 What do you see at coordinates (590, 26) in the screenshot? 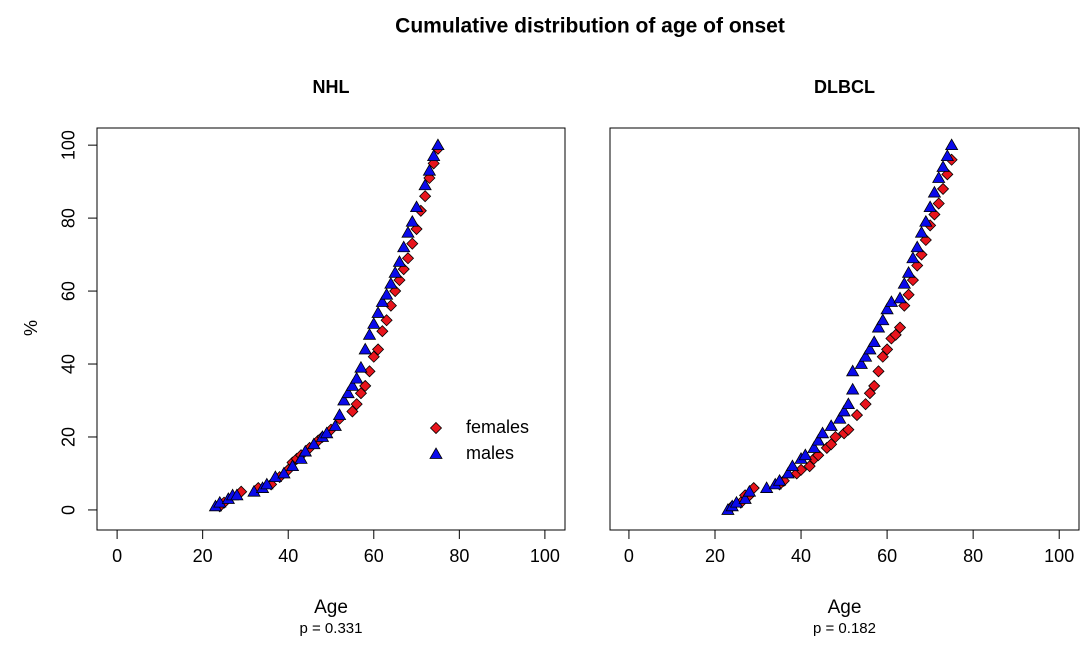
I see `figure-title: Cumulative distribution of age of onset` at bounding box center [590, 26].